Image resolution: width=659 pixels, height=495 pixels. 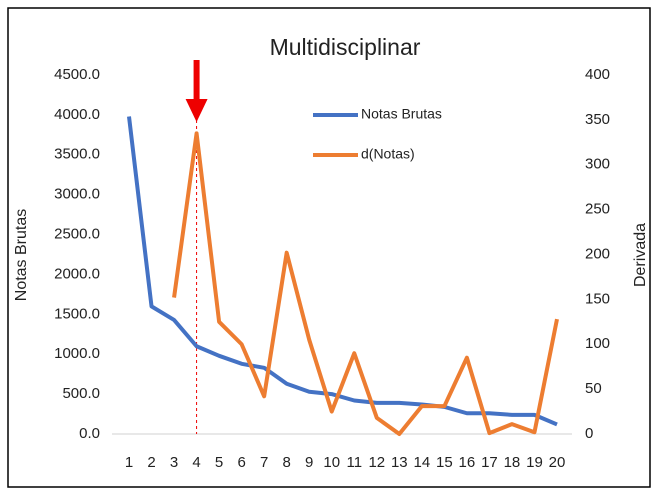 What do you see at coordinates (557, 462) in the screenshot?
I see `x-tick-label: 20` at bounding box center [557, 462].